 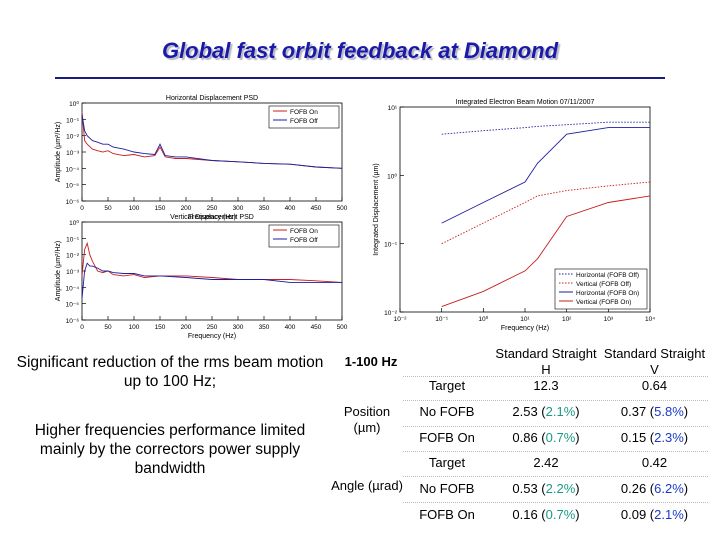 What do you see at coordinates (607, 293) in the screenshot?
I see `integrated-legend-label: Horizontal (FOFB On)` at bounding box center [607, 293].